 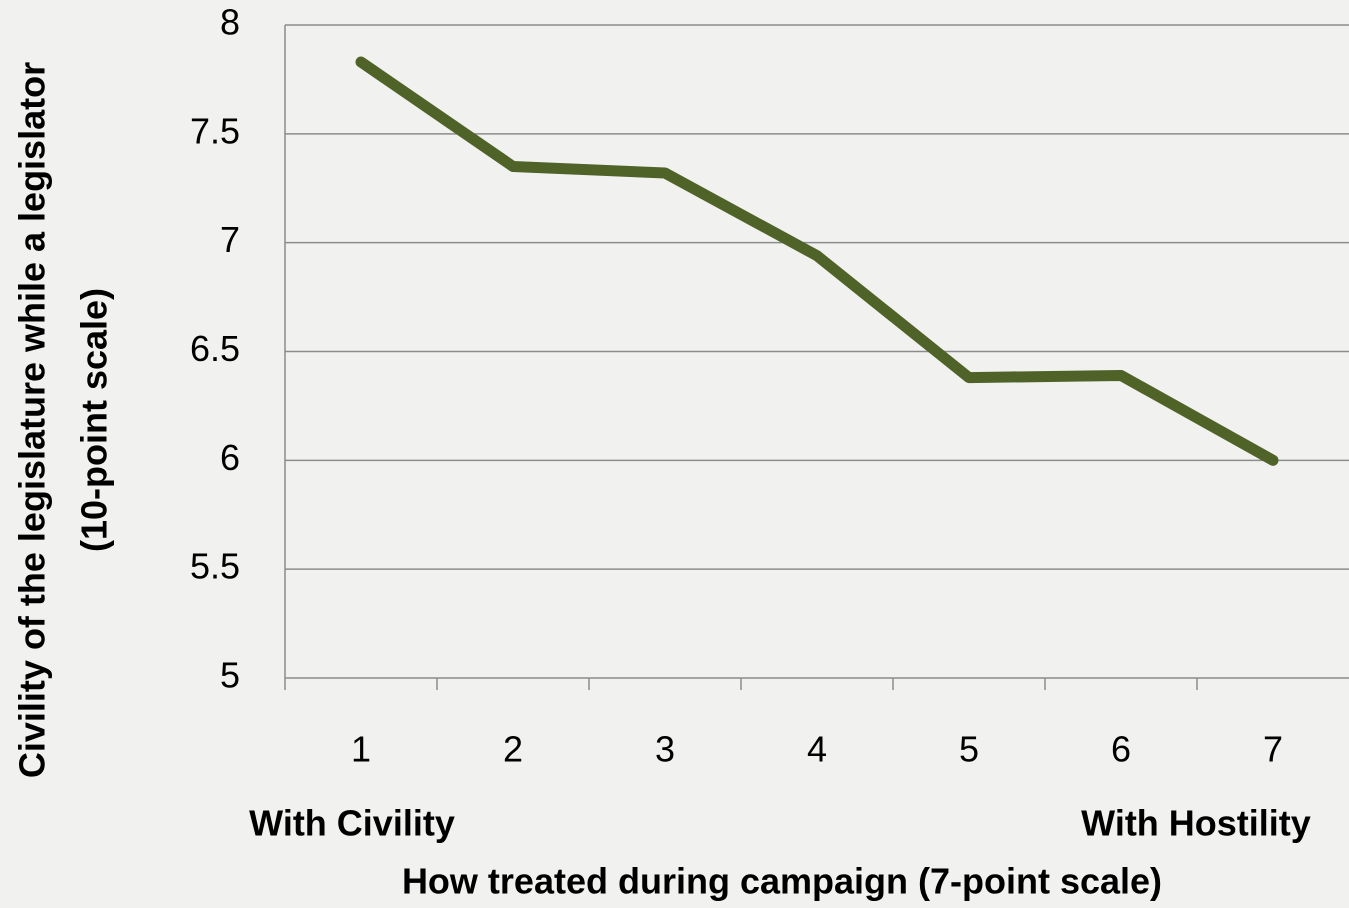 I want to click on x-tick-label: 1, so click(x=361, y=749).